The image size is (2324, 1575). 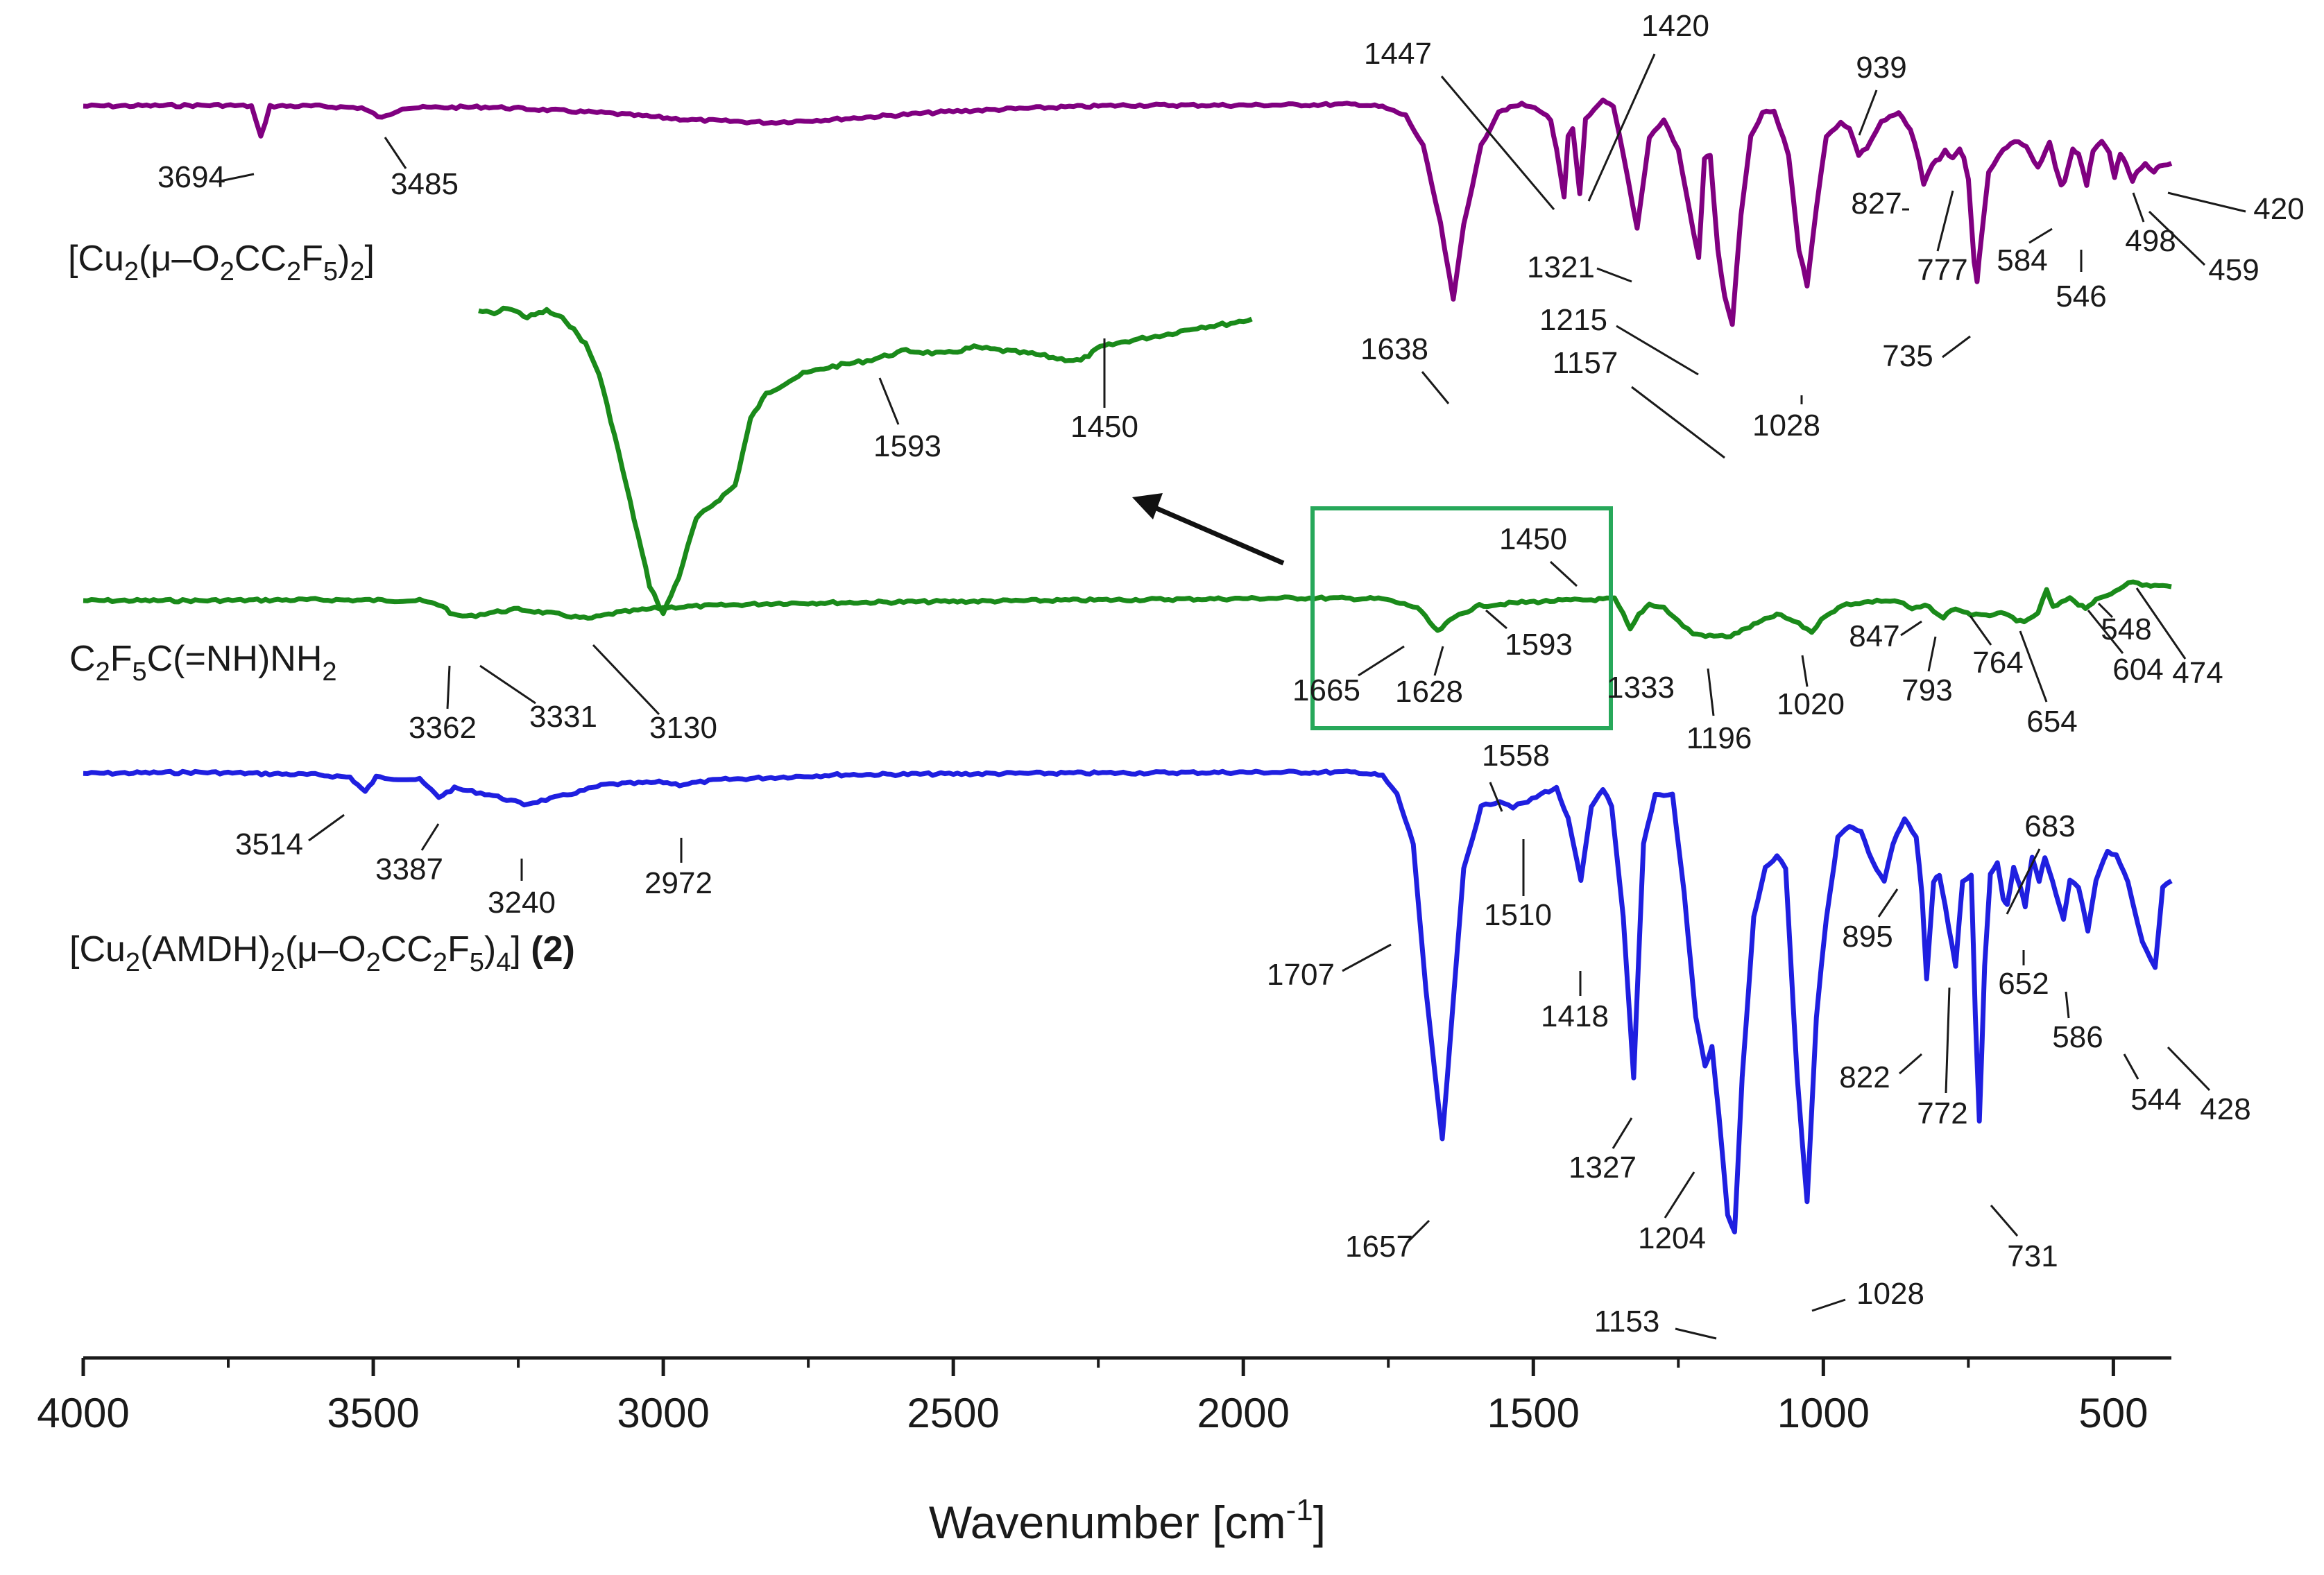 What do you see at coordinates (2024, 984) in the screenshot?
I see `peak-label: 652` at bounding box center [2024, 984].